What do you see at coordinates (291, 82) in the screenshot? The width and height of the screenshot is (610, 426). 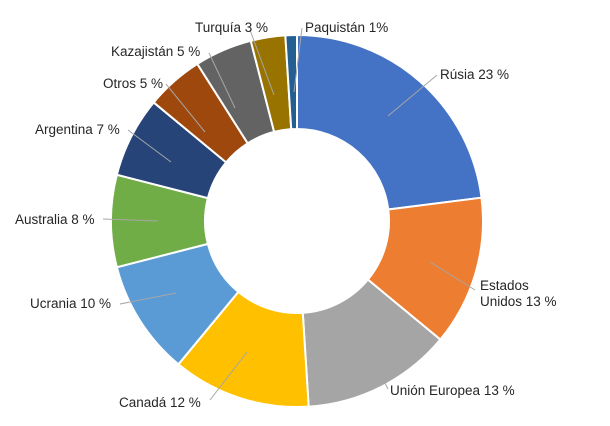 I see `slice-paquistan` at bounding box center [291, 82].